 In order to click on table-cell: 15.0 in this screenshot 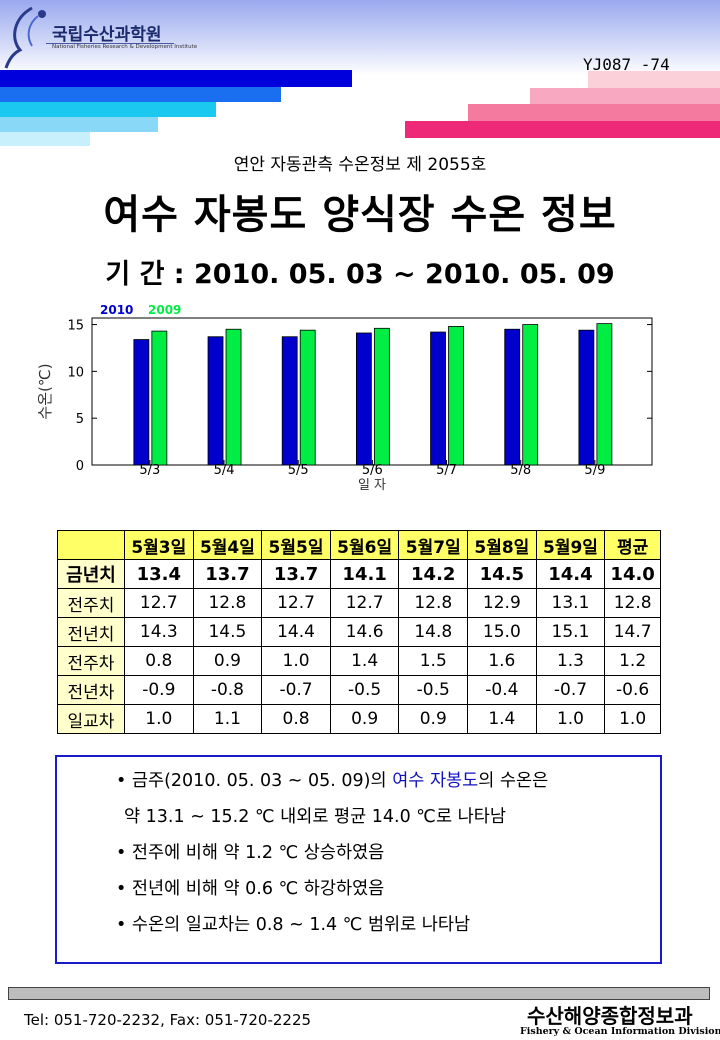, I will do `click(502, 632)`.